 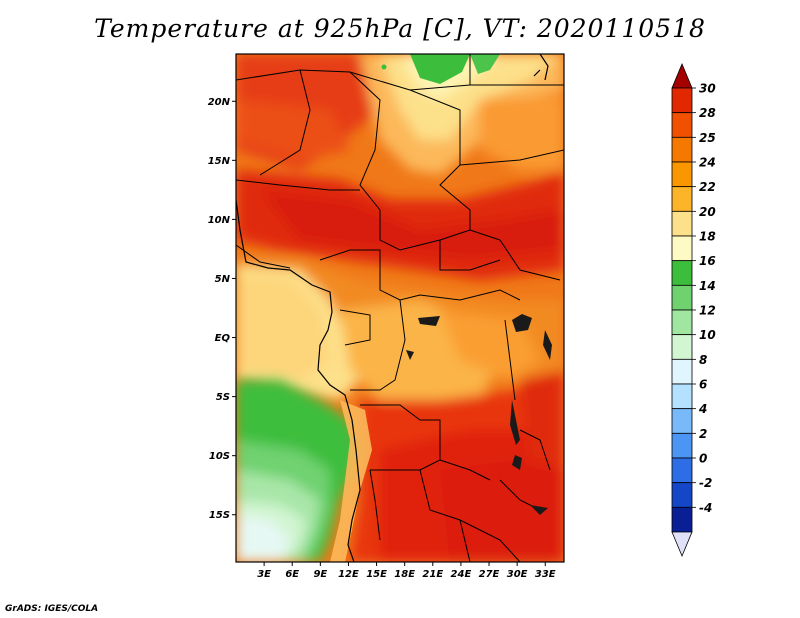 What do you see at coordinates (292, 574) in the screenshot?
I see `lon-tick-label: 6E` at bounding box center [292, 574].